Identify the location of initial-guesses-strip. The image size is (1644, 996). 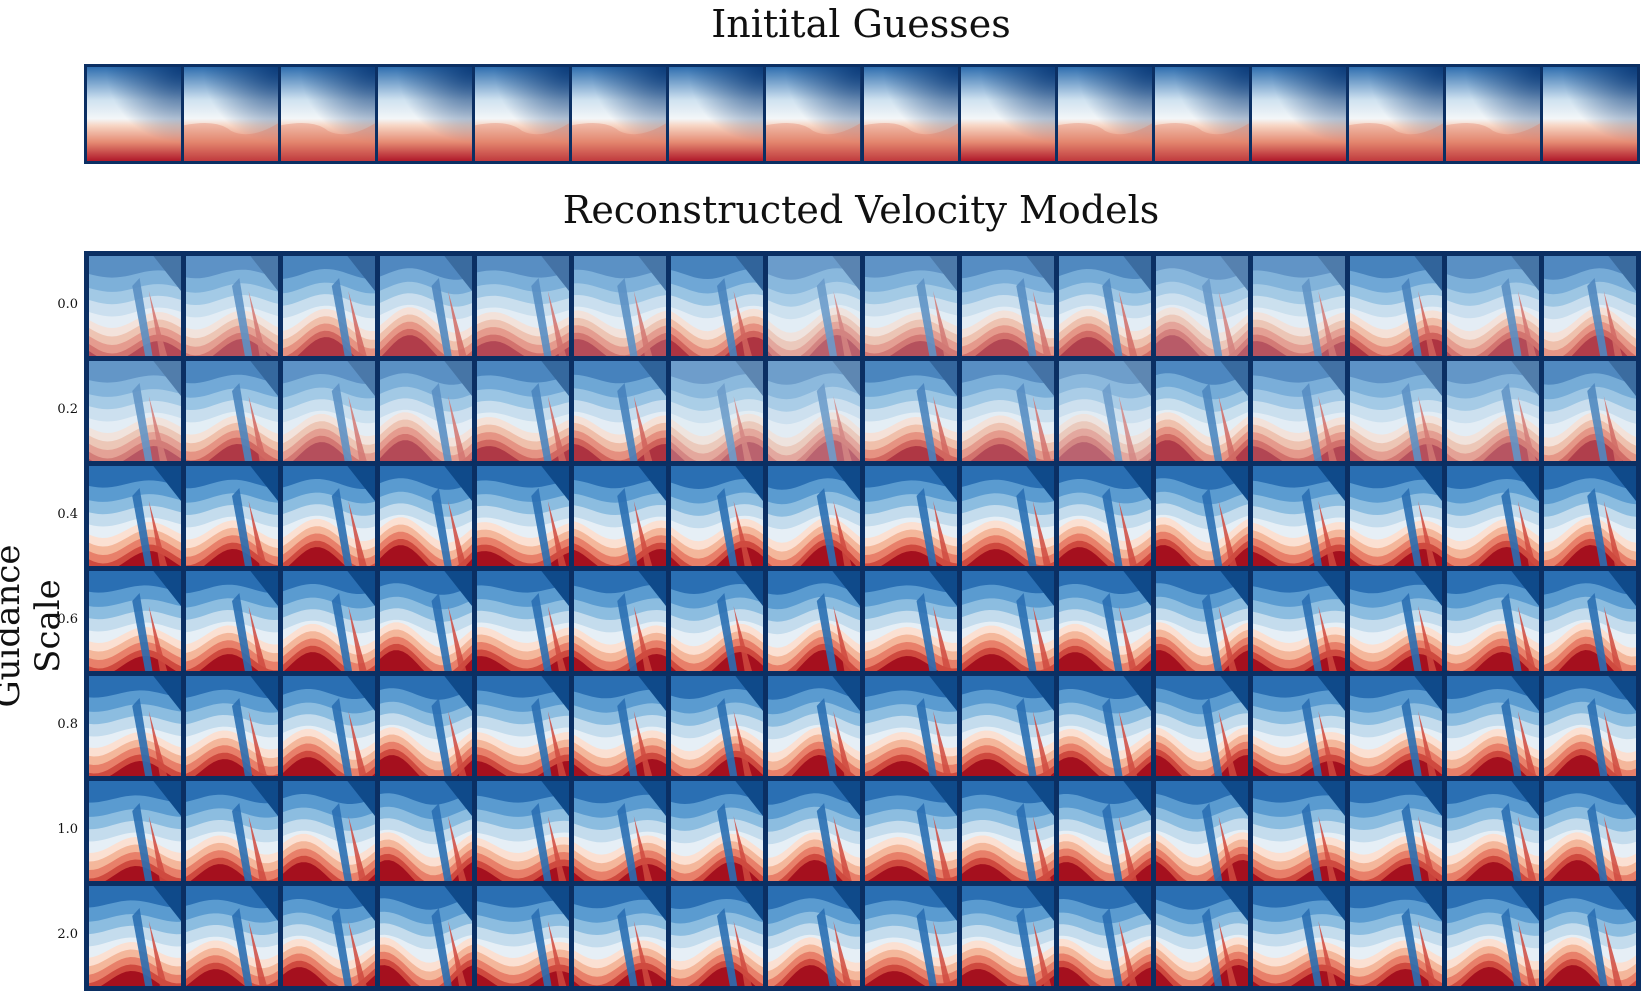
(862, 114).